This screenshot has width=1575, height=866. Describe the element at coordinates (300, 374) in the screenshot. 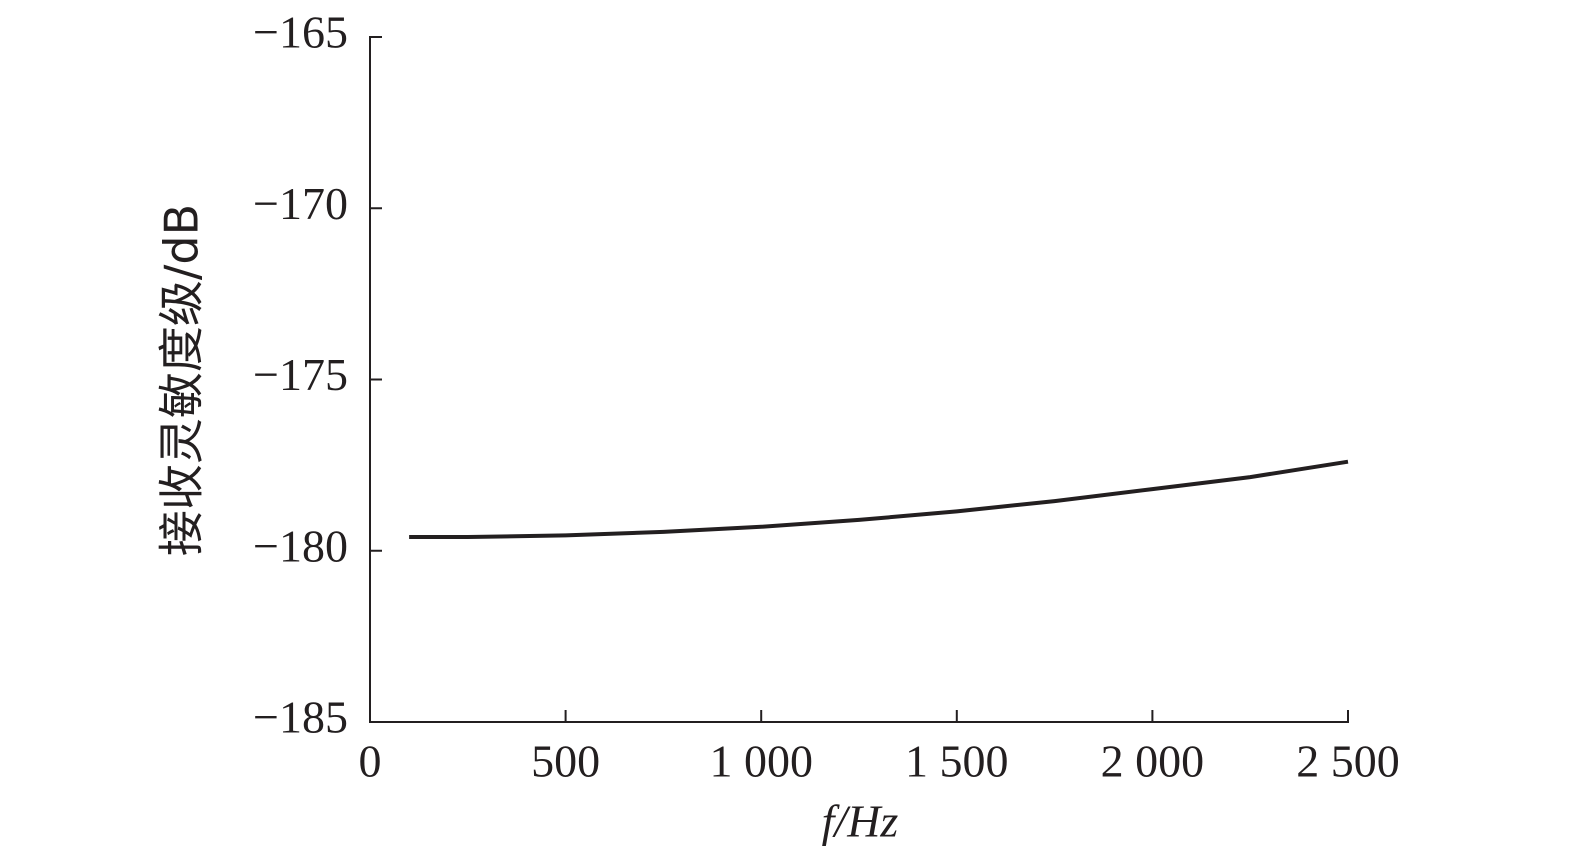

I see `y-tick-label: −175` at that location.